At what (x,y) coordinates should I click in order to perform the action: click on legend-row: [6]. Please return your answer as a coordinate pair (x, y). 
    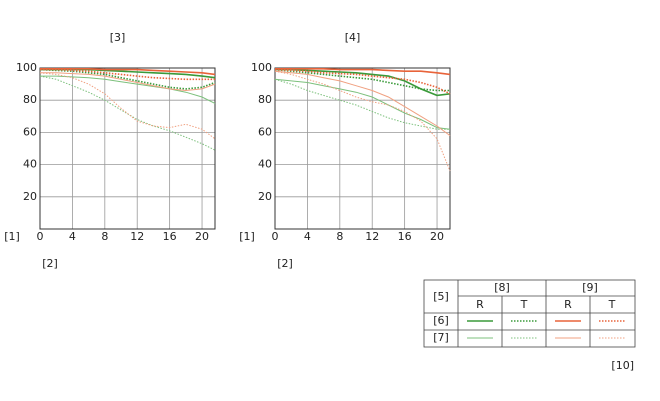
    Looking at the image, I should click on (441, 320).